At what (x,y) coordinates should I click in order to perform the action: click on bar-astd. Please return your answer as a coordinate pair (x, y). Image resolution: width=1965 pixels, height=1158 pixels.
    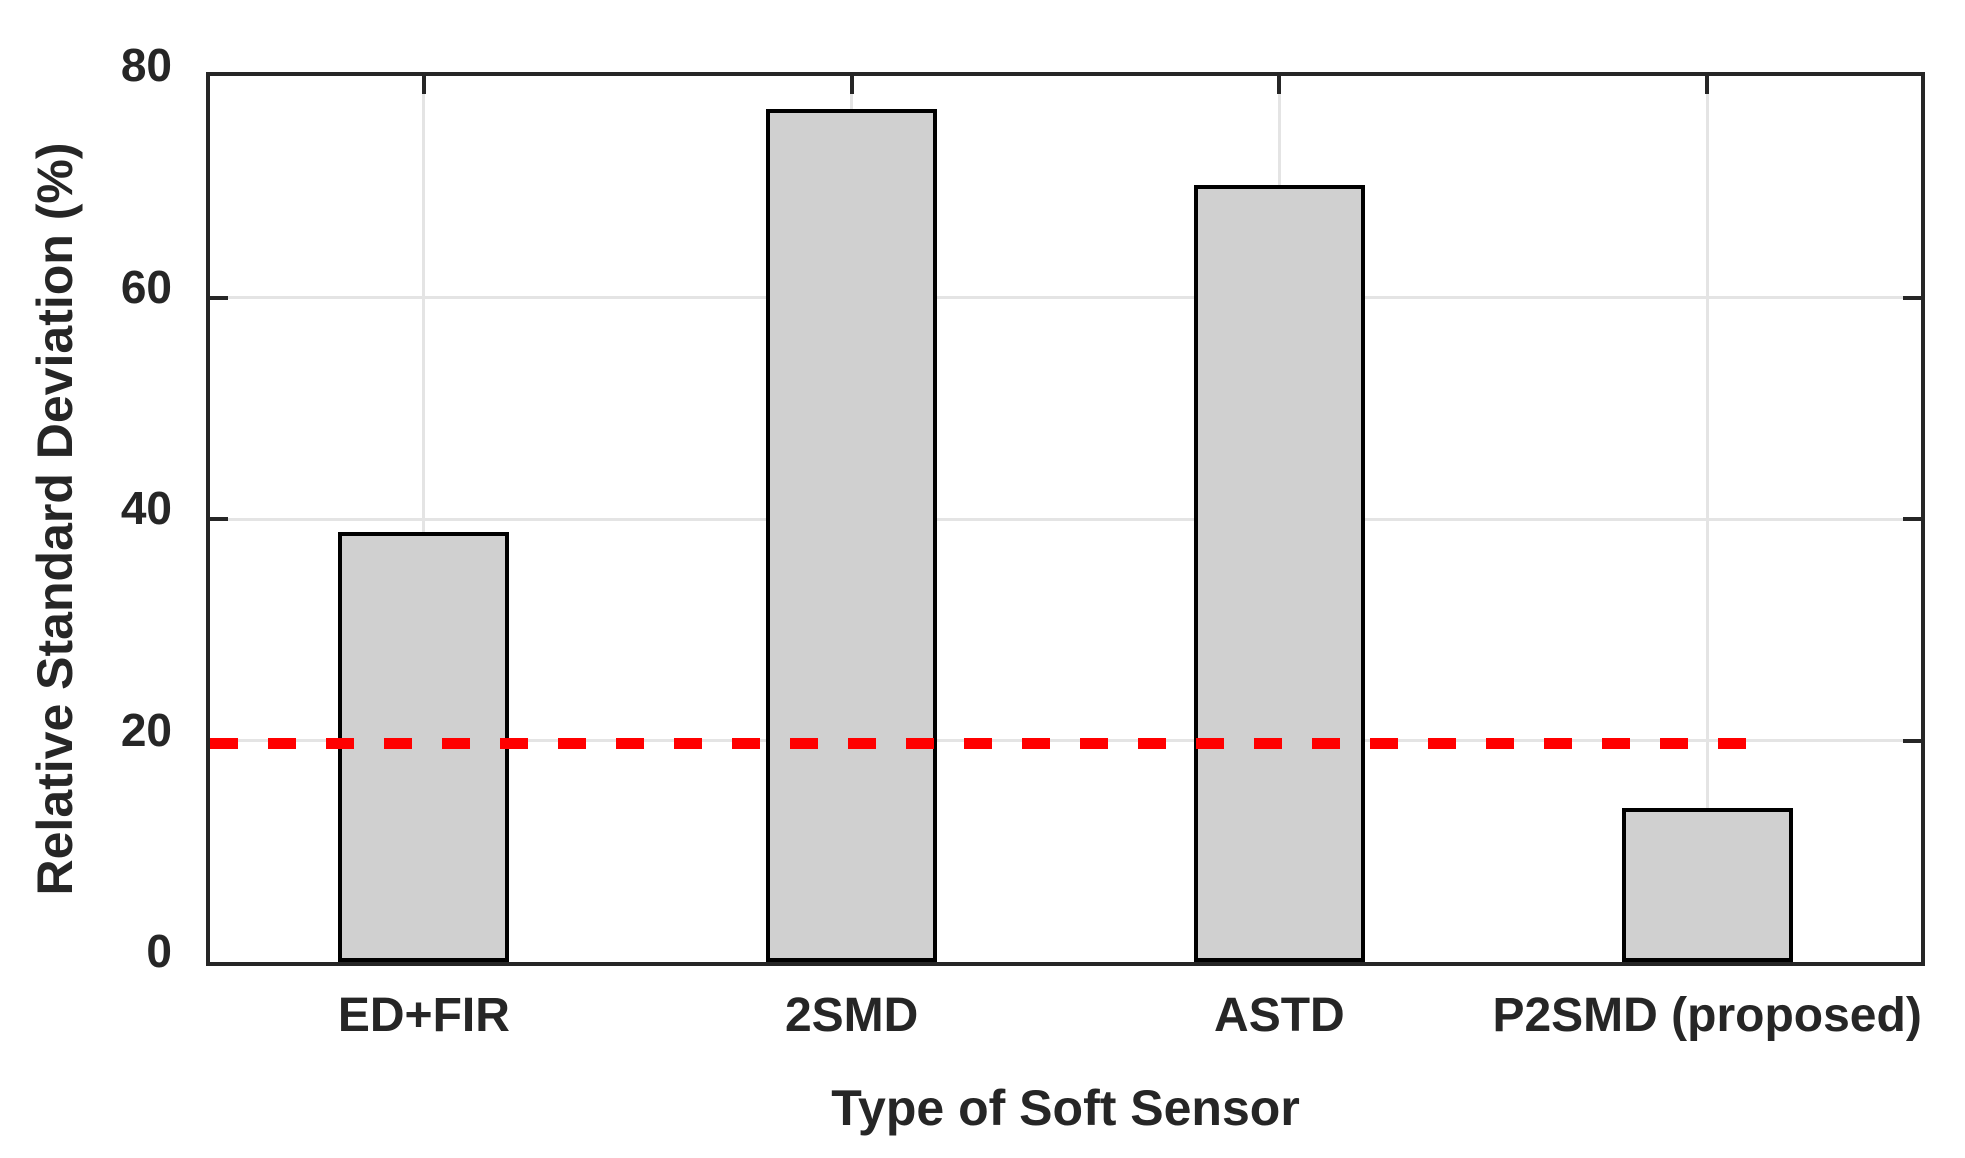
    Looking at the image, I should click on (1279, 573).